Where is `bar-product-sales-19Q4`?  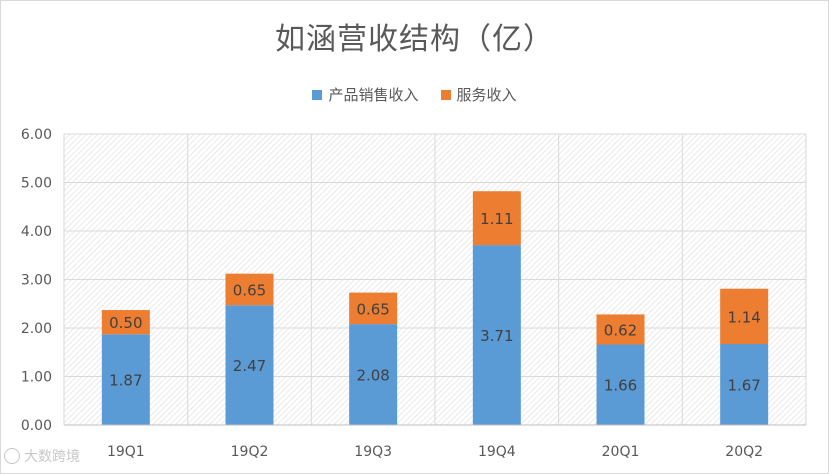
bar-product-sales-19Q4 is located at coordinates (496, 335).